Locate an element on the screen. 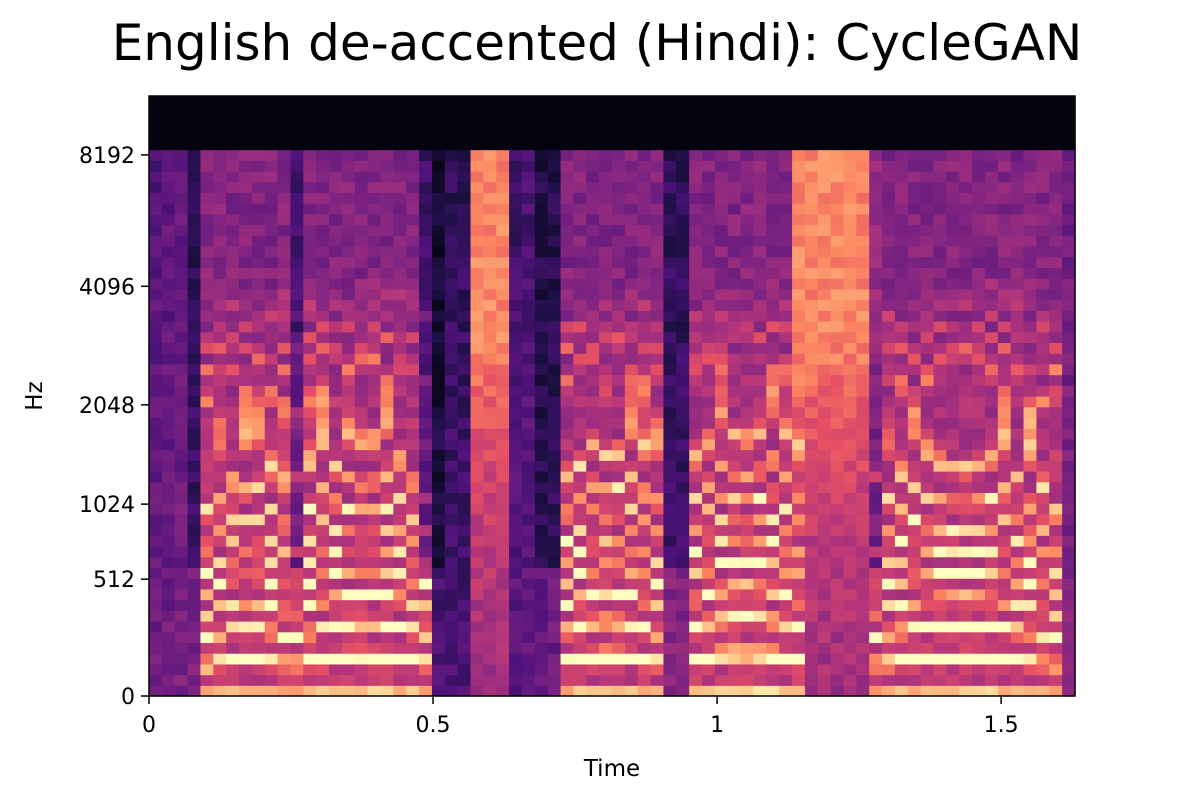 This screenshot has height=796, width=1194. x-tick-label: 1.5 is located at coordinates (1001, 725).